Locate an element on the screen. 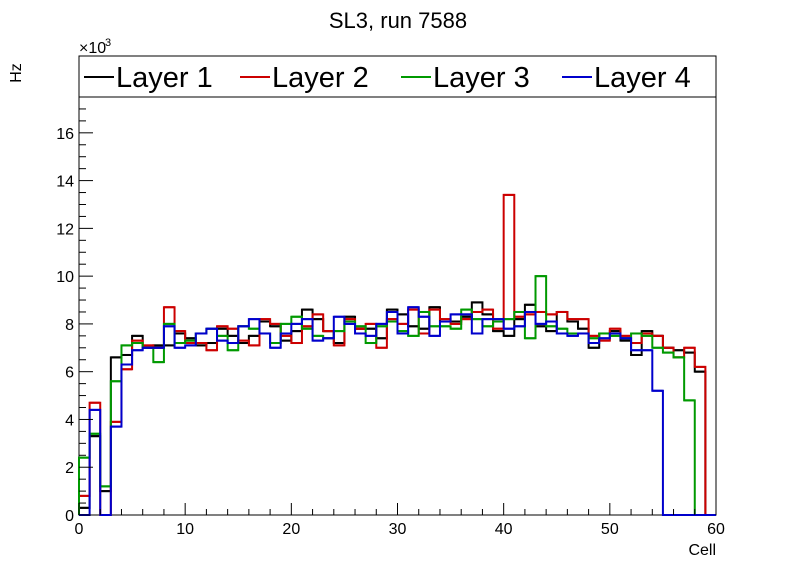 The width and height of the screenshot is (796, 572). legend-entry: Layer 4 is located at coordinates (626, 78).